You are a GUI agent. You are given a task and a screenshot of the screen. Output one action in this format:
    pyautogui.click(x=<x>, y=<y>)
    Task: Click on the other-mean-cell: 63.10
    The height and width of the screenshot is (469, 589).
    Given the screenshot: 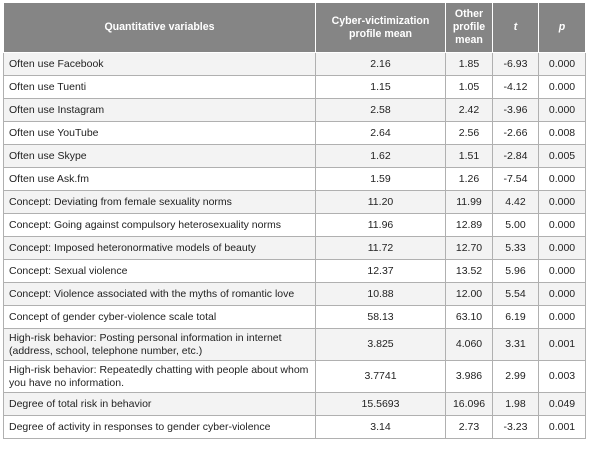 What is the action you would take?
    pyautogui.click(x=469, y=317)
    